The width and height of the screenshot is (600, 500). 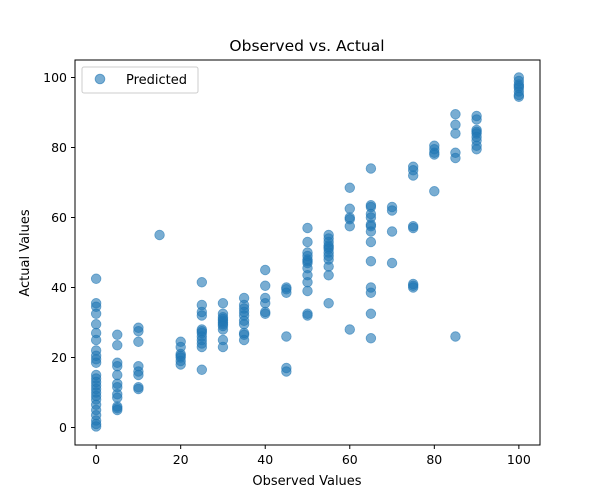 I want to click on x-tick-label: 80, so click(x=434, y=459).